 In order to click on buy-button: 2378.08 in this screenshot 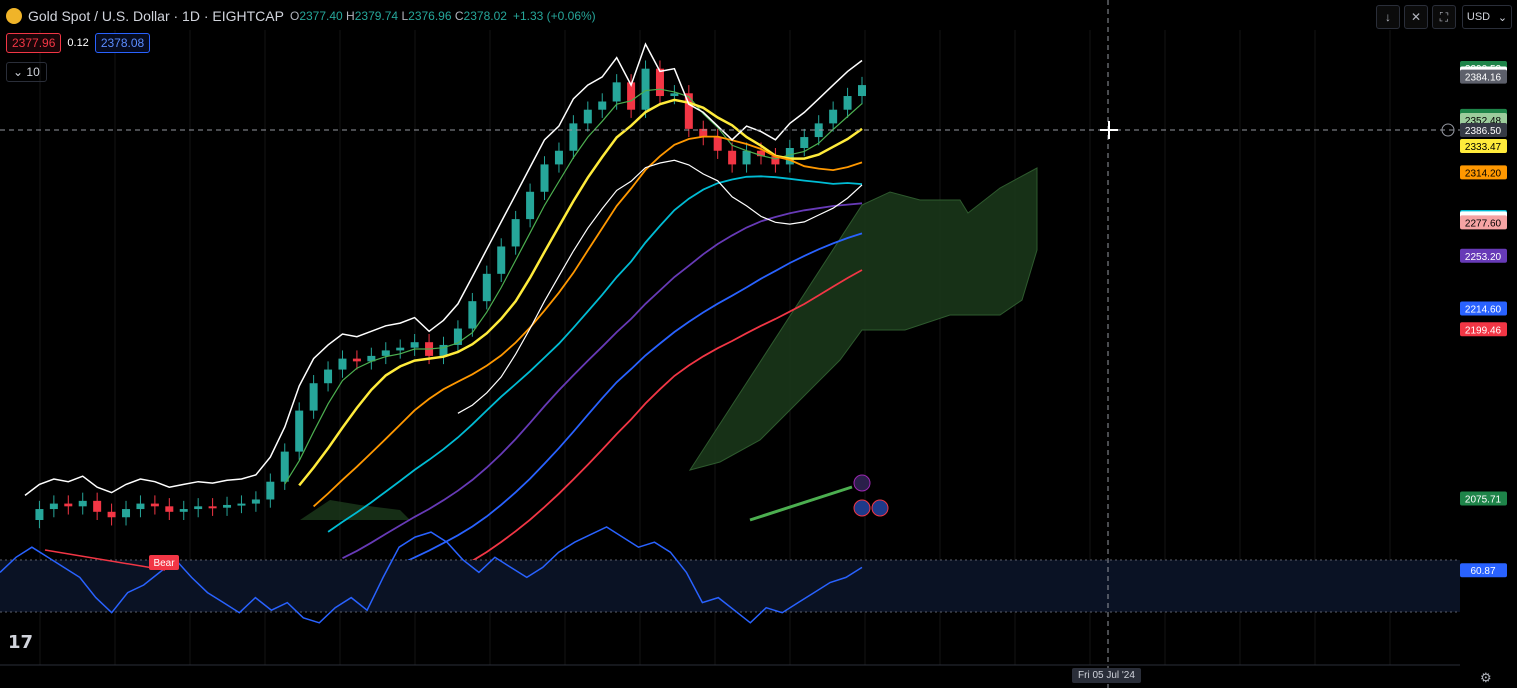, I will do `click(122, 43)`.